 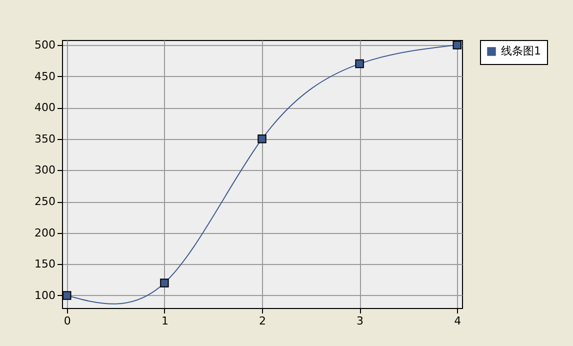 I want to click on y-tick-label: 250, so click(x=45, y=201).